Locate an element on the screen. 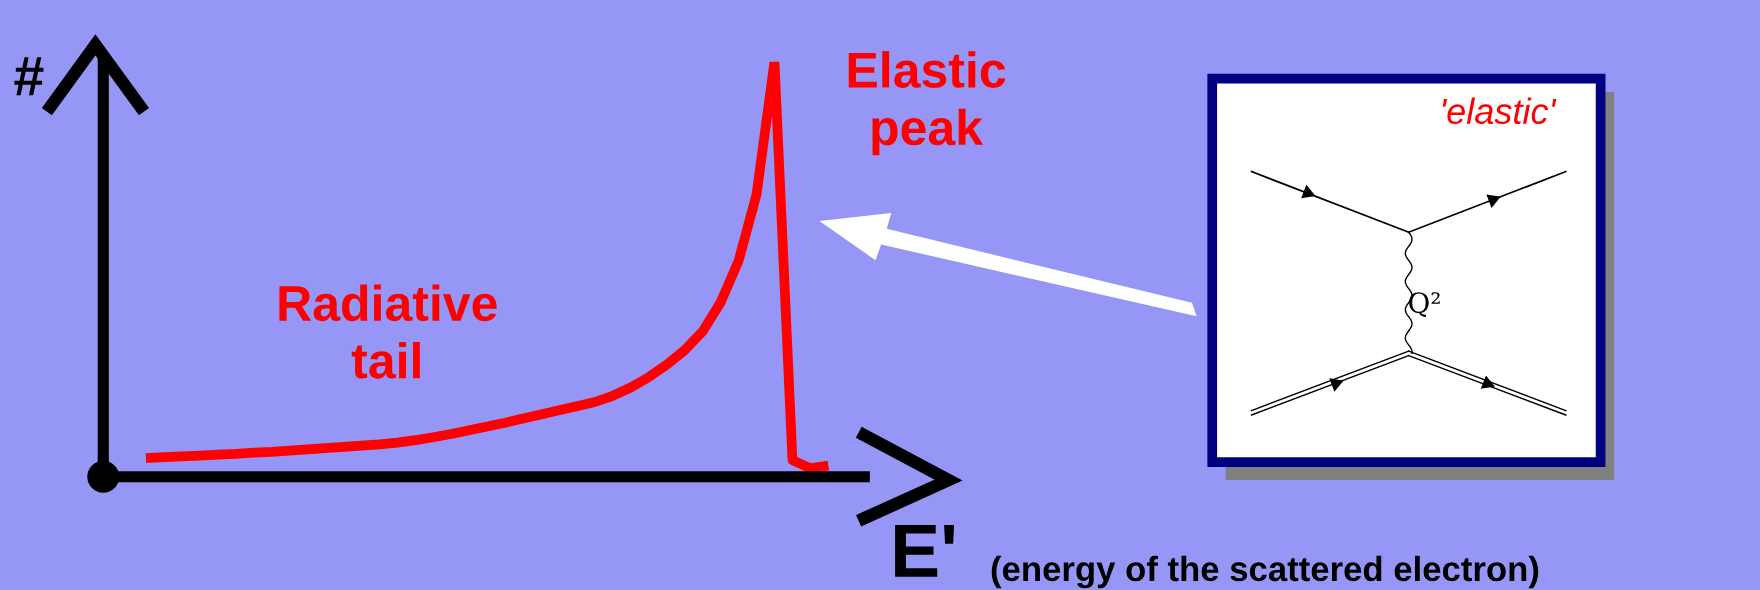  annotation: Radiative tail is located at coordinates (388, 331).